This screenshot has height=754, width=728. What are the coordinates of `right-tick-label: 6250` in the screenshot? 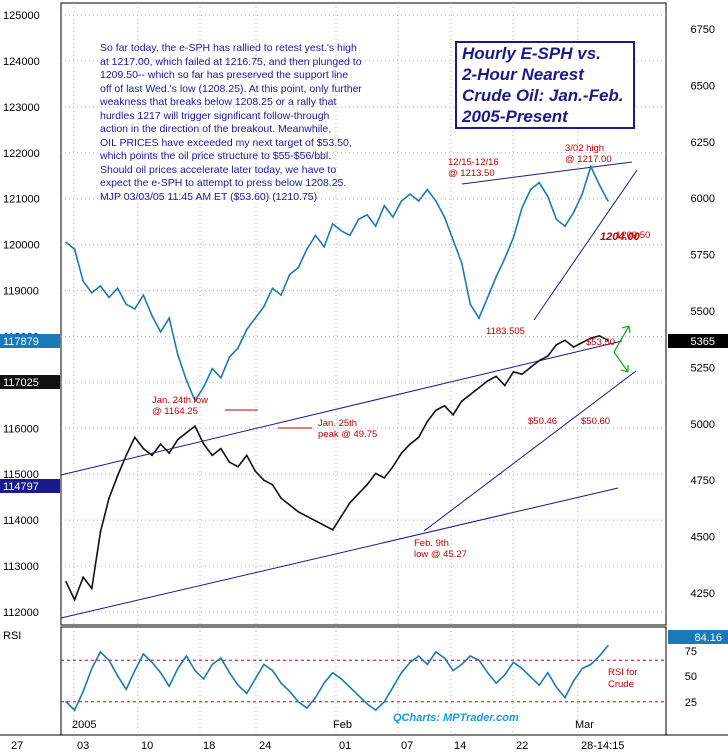 It's located at (703, 143).